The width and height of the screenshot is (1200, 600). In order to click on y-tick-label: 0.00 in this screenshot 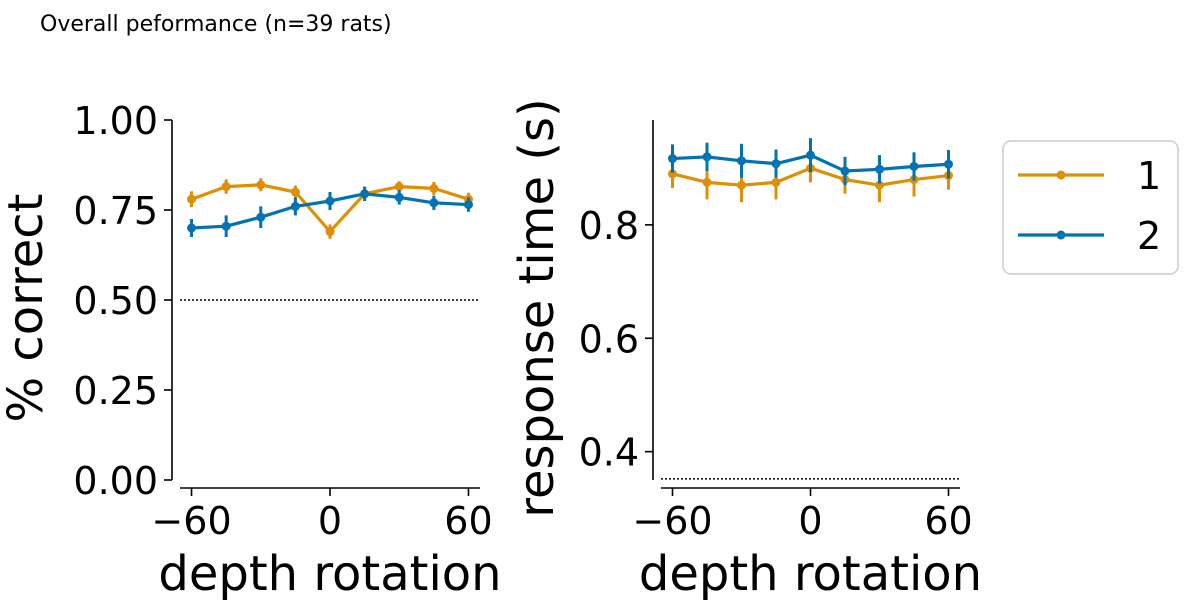, I will do `click(115, 481)`.